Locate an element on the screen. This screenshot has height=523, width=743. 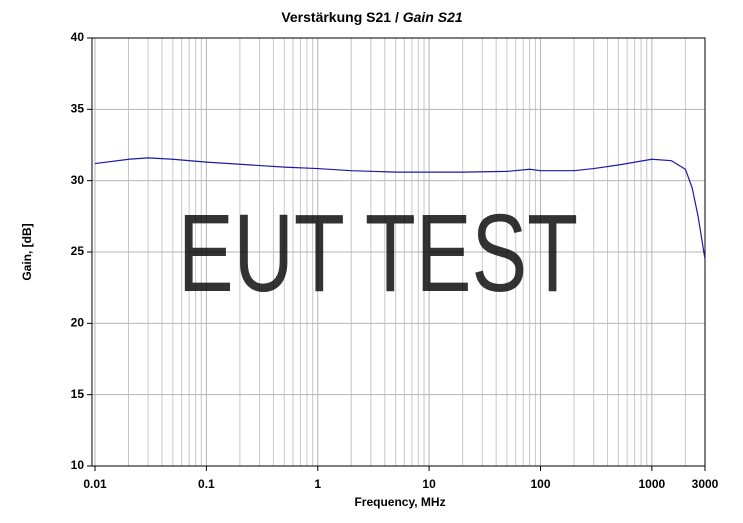
y-axis-label: Gain, [dB] is located at coordinates (27, 251).